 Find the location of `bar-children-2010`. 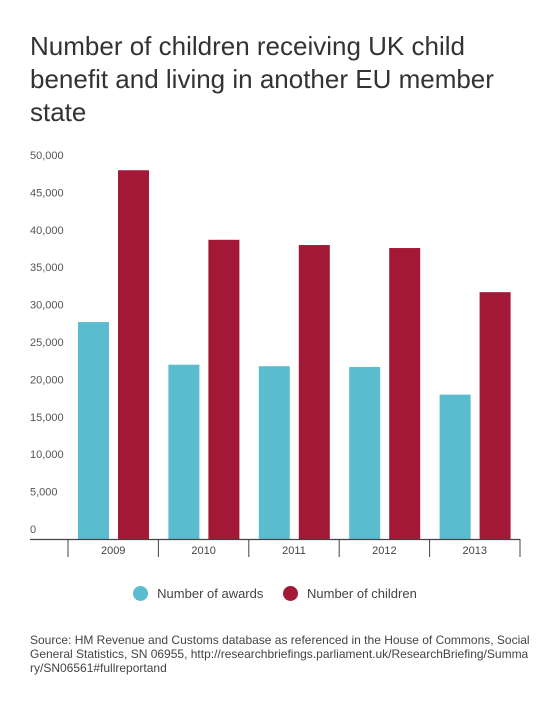

bar-children-2010 is located at coordinates (224, 389).